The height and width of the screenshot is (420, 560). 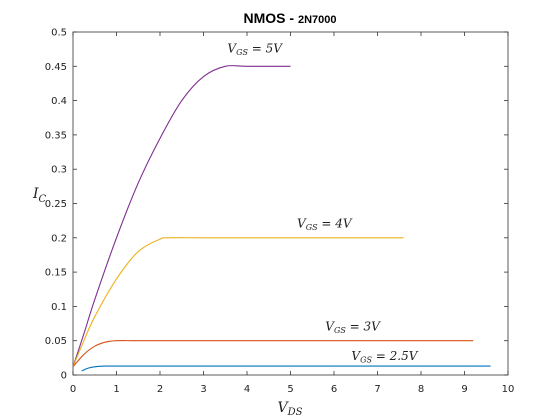 What do you see at coordinates (64, 376) in the screenshot?
I see `y-tick-label: 0` at bounding box center [64, 376].